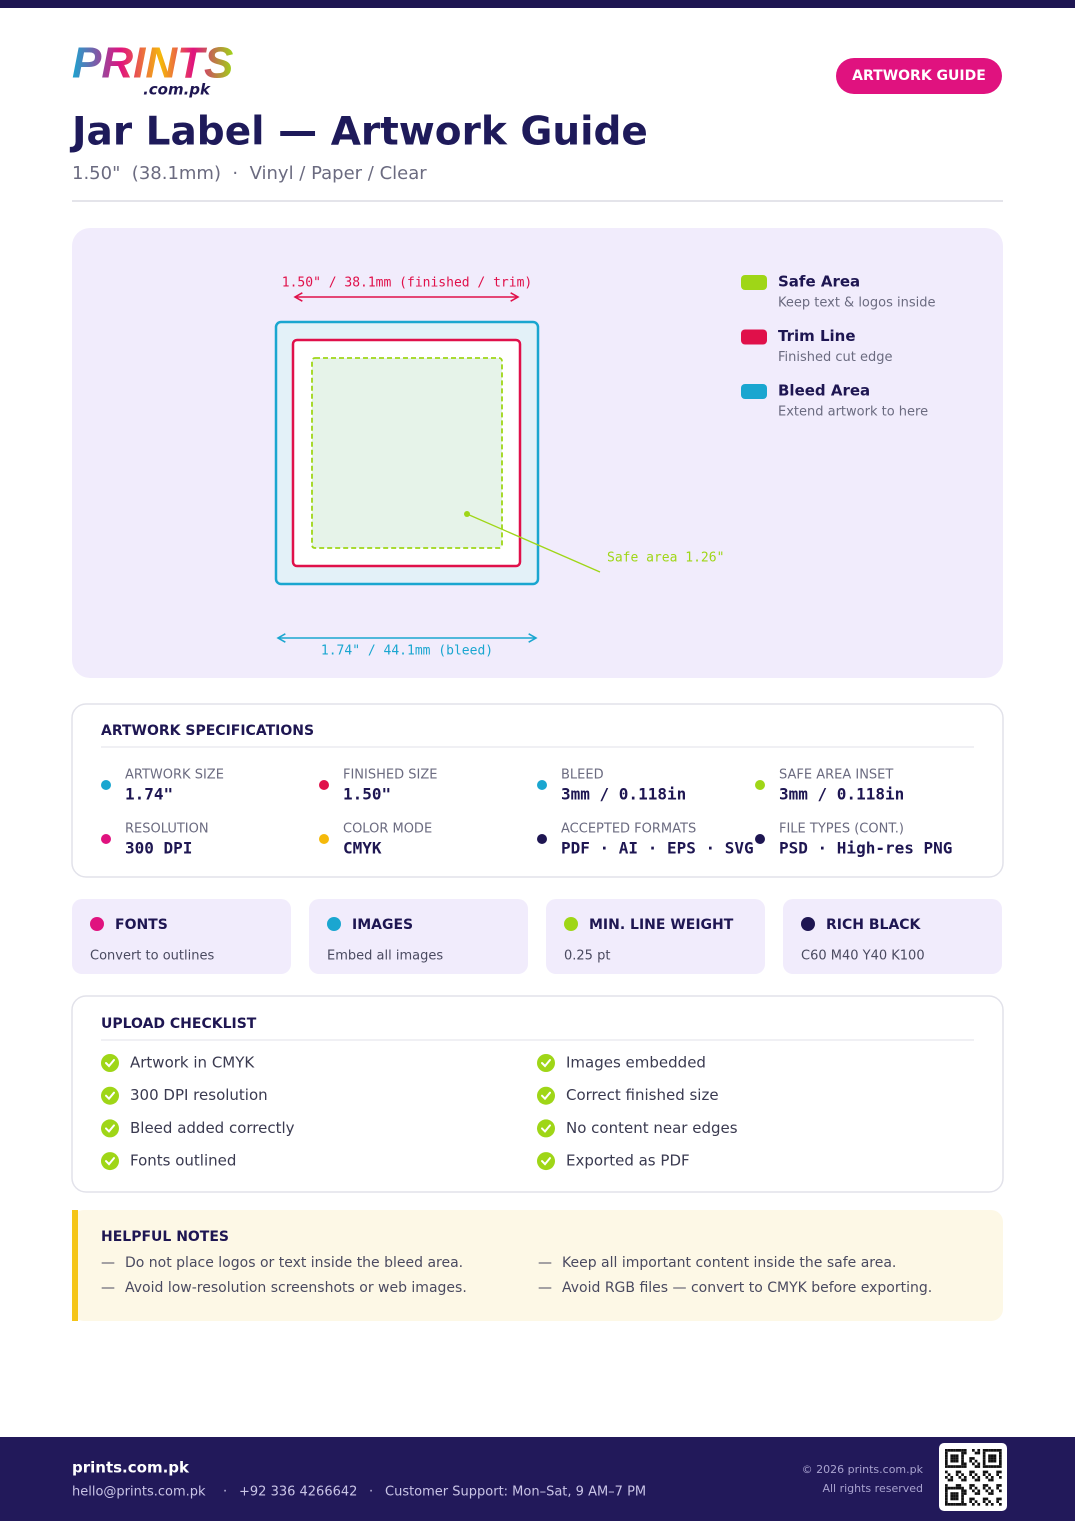  I want to click on check-item: Fonts outlined, so click(183, 1161).